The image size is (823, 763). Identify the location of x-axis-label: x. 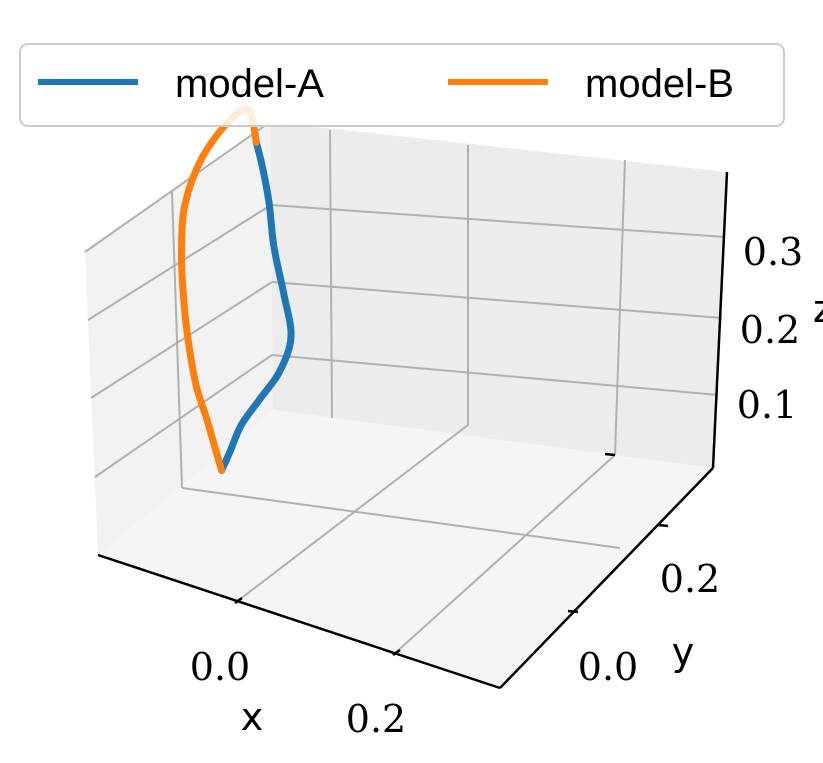
(252, 717).